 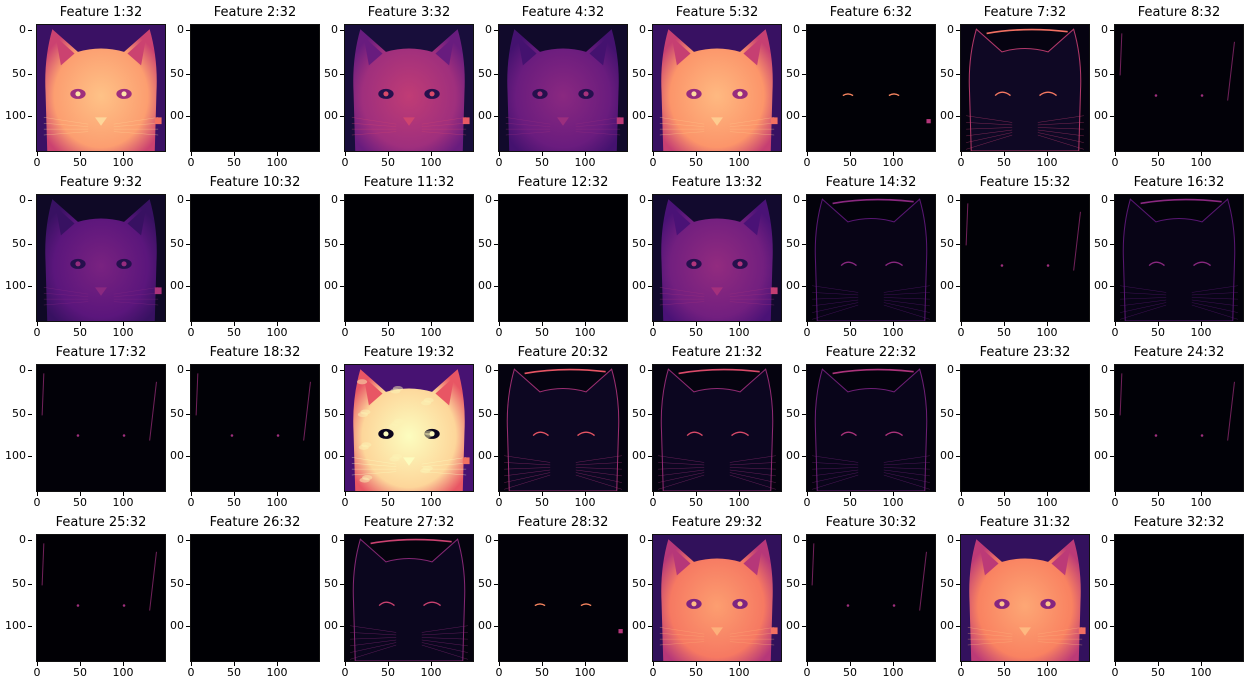 I want to click on feature-panel: Feature 21:32 0 50 00 0 50 100, so click(x=719, y=429).